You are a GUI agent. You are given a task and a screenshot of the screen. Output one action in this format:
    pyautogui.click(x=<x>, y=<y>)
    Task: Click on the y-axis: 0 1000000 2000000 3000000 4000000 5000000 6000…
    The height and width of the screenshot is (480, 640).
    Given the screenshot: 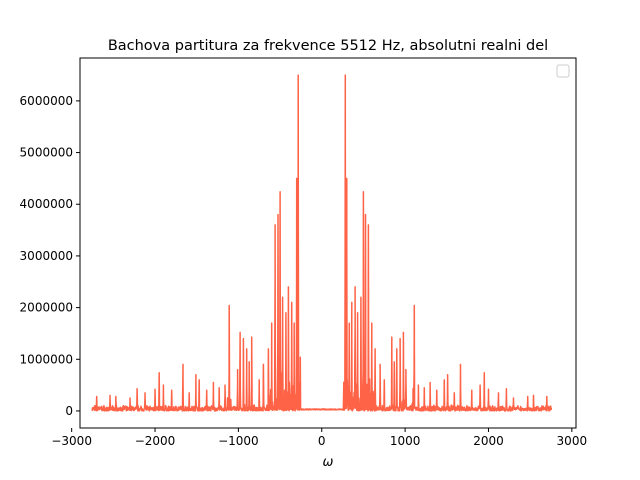 What is the action you would take?
    pyautogui.click(x=50, y=256)
    